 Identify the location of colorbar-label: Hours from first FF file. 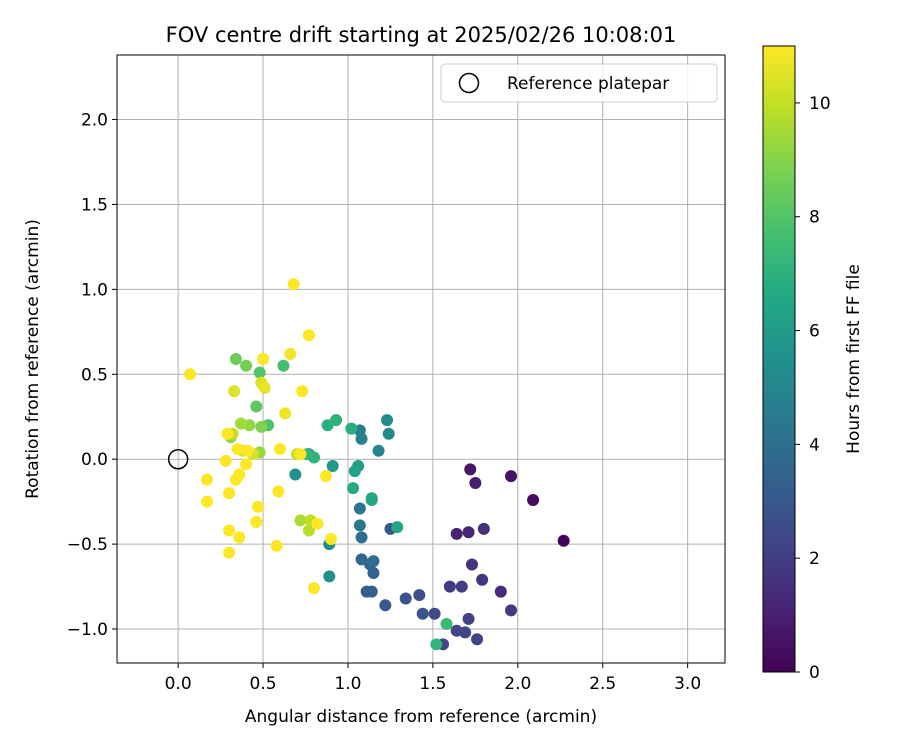
(854, 359).